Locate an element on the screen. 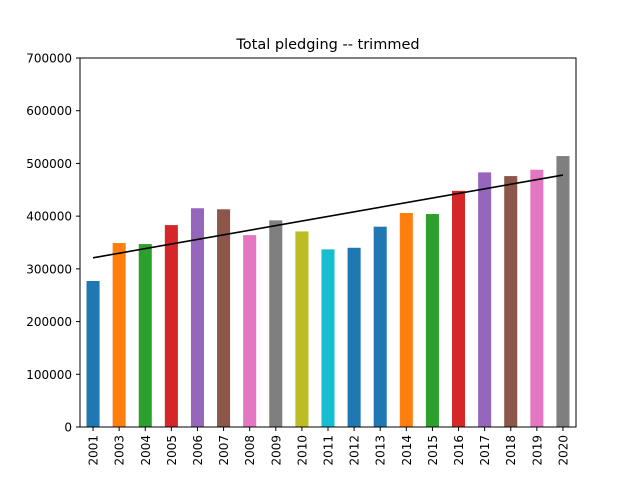  bar-2005 is located at coordinates (171, 326).